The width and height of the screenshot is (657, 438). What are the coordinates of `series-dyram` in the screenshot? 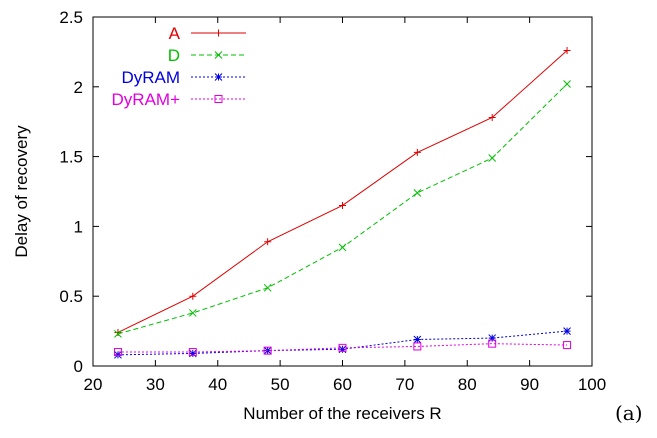 It's located at (342, 343).